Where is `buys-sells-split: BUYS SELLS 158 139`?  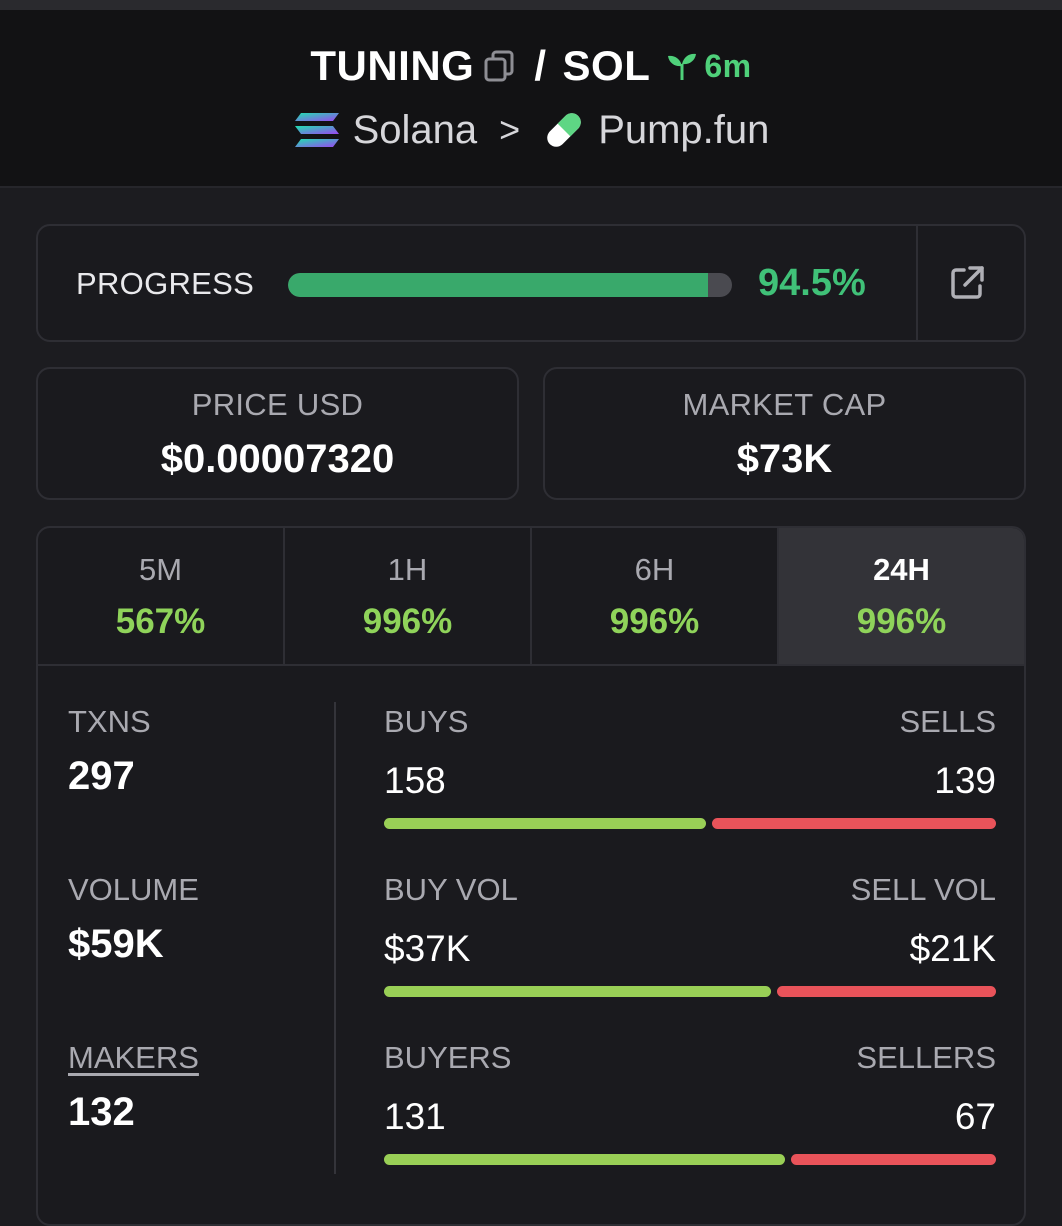
buys-sells-split: BUYS SELLS 158 139 is located at coordinates (690, 774).